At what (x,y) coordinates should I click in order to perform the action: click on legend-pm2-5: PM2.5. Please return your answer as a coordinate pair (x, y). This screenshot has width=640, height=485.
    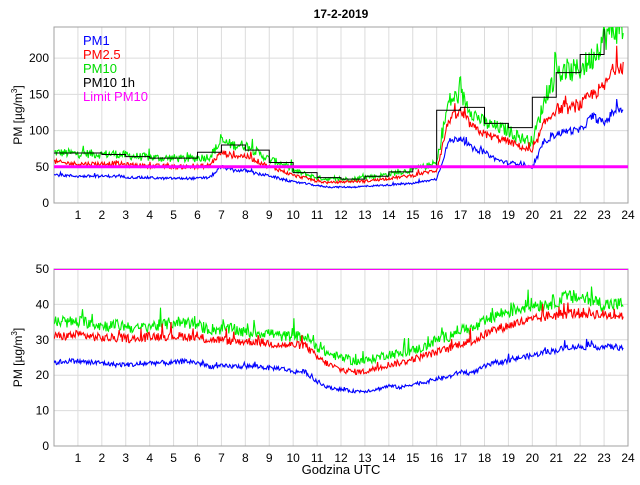
    Looking at the image, I should click on (102, 54).